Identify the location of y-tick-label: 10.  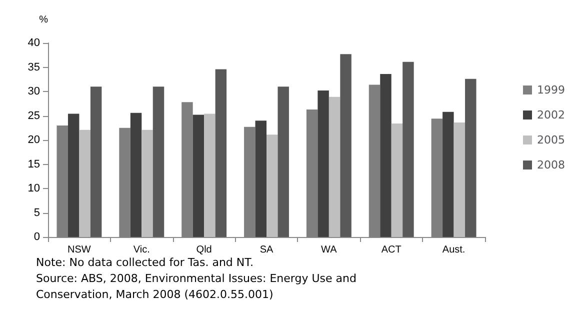
(34, 188).